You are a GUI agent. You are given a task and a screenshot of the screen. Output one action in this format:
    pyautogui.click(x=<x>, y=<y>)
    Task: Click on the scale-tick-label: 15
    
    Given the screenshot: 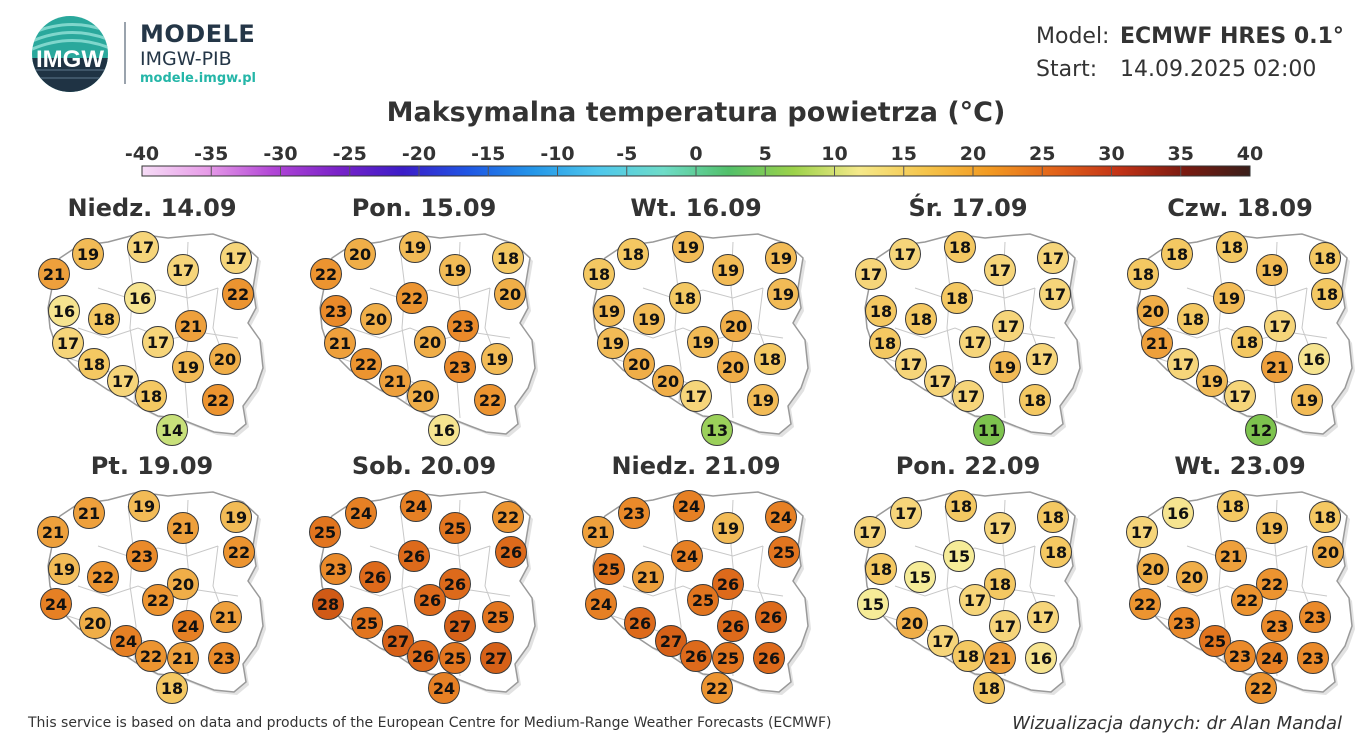 What is the action you would take?
    pyautogui.click(x=904, y=154)
    